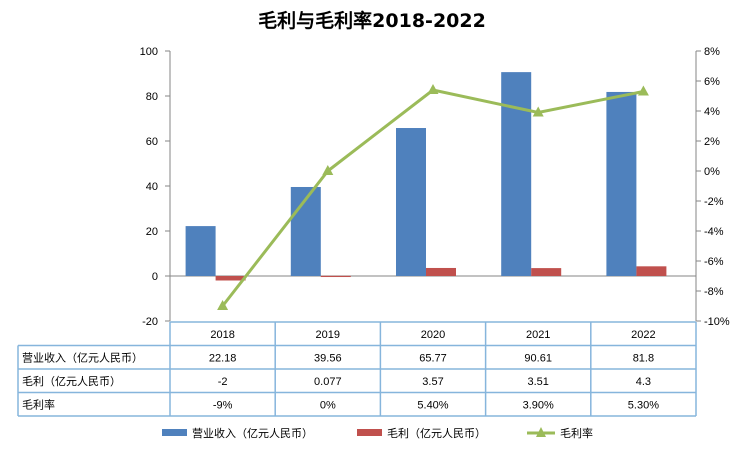  What do you see at coordinates (150, 322) in the screenshot?
I see `y-tick-label: -20` at bounding box center [150, 322].